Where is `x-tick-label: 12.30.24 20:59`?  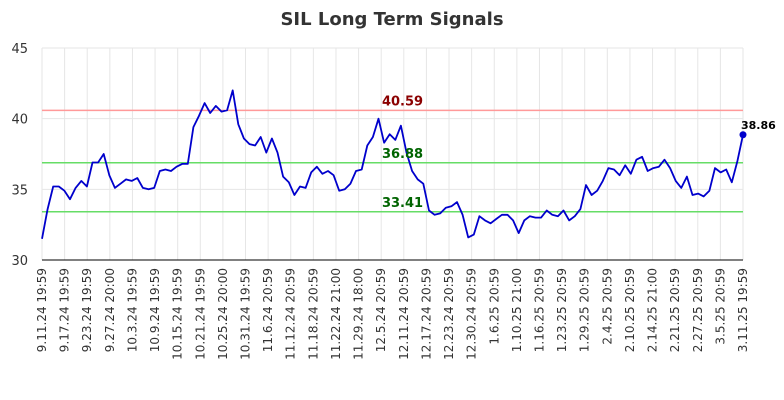 x-tick-label: 12.30.24 20:59 is located at coordinates (472, 314).